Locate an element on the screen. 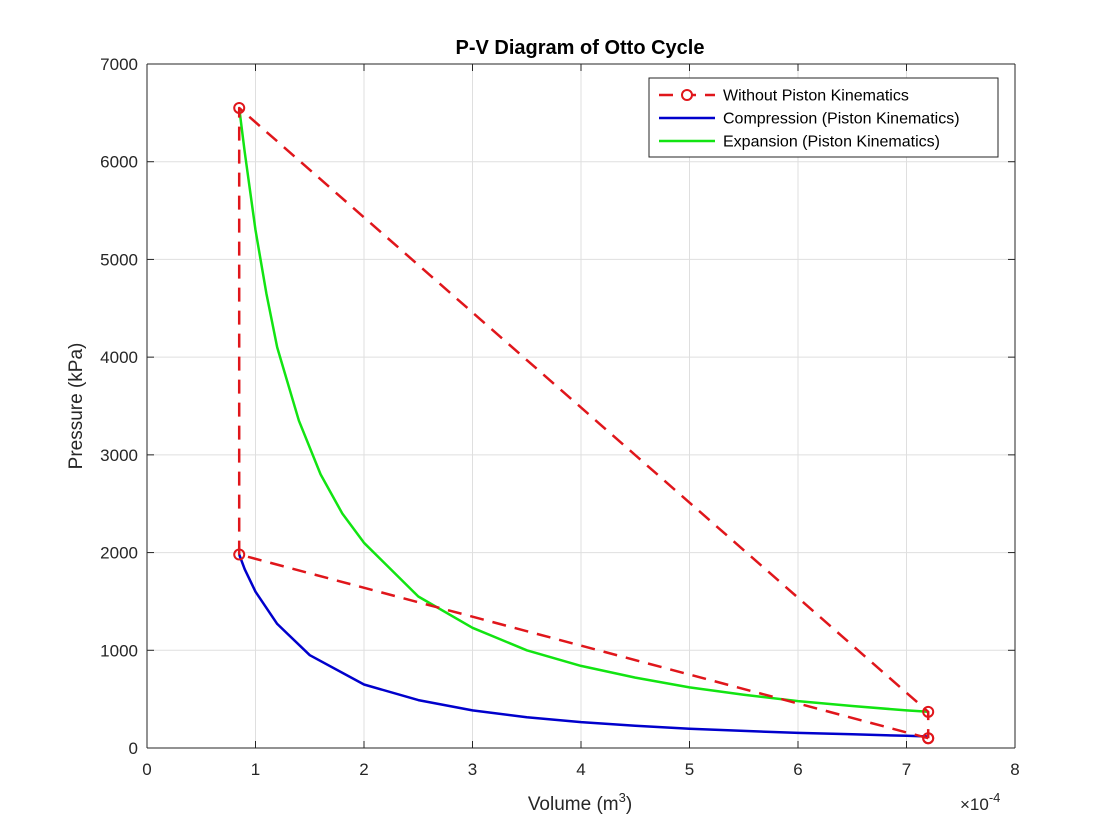 Image resolution: width=1120 pixels, height=840 pixels. x-tick-label: 5 is located at coordinates (689, 769).